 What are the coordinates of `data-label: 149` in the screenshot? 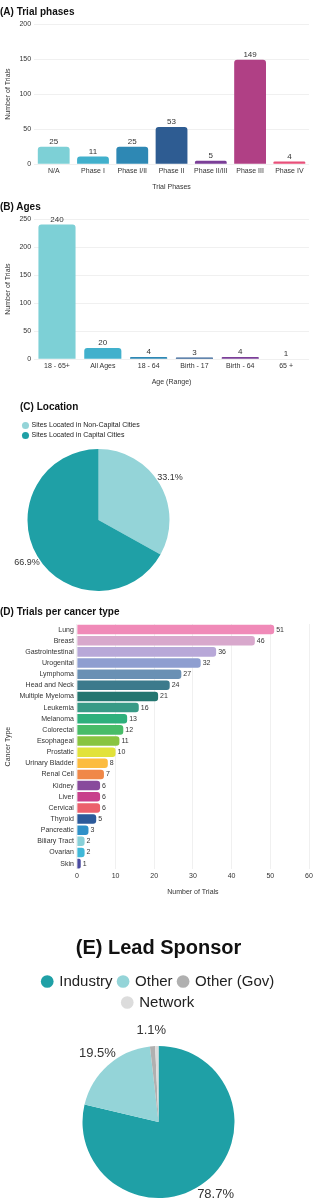 It's located at (250, 54).